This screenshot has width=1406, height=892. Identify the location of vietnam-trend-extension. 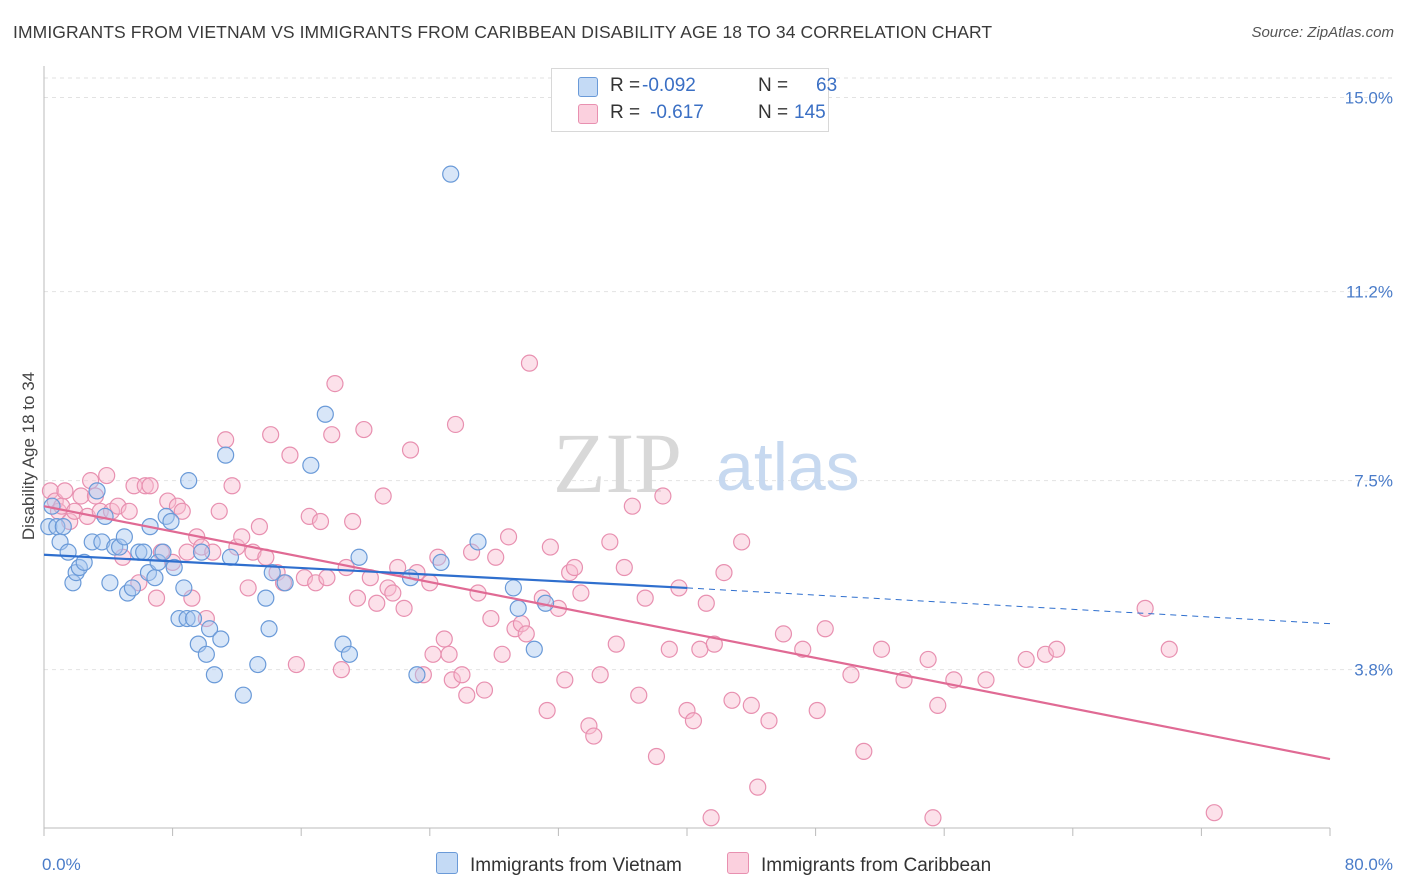
(1008, 606).